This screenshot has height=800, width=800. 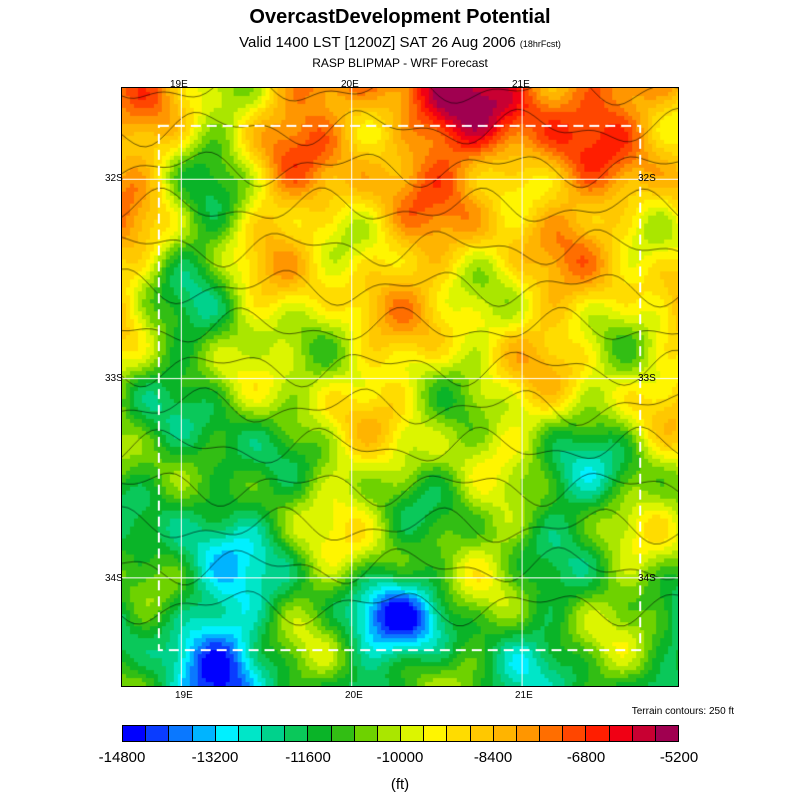 What do you see at coordinates (400, 757) in the screenshot?
I see `colorbar-label: -10000` at bounding box center [400, 757].